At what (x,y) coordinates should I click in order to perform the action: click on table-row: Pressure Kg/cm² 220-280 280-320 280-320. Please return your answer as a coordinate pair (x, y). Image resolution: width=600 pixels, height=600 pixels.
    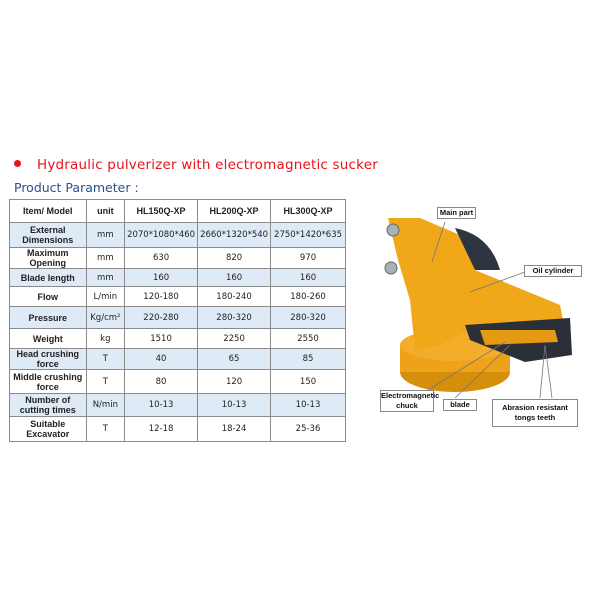
    Looking at the image, I should click on (177, 317).